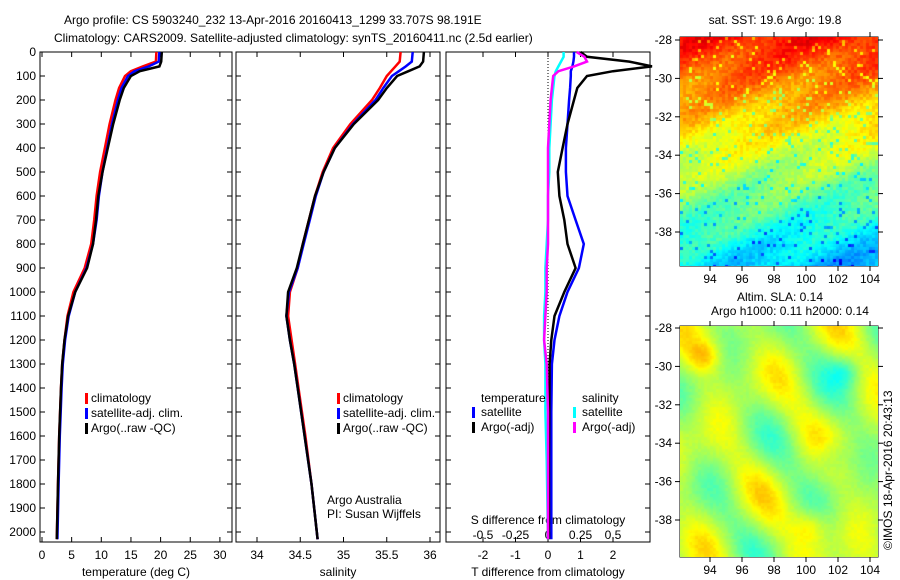 This screenshot has width=900, height=580. I want to click on sst-map-title: sat. SST: 19.6 Argo: 19.8, so click(775, 20).